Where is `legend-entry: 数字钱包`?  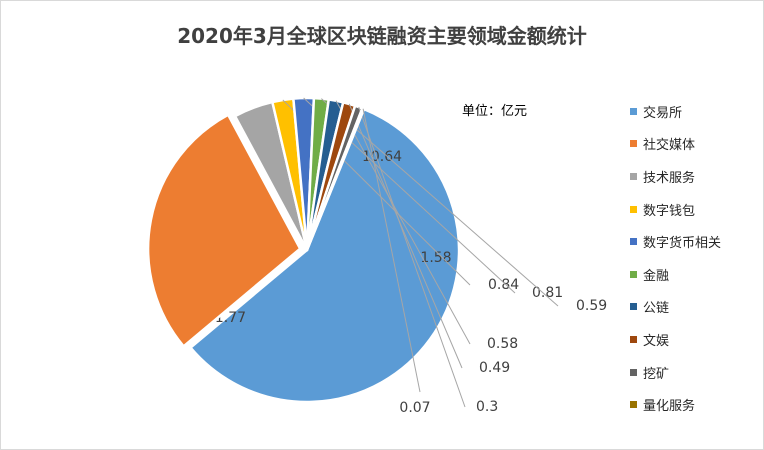
legend-entry: 数字钱包 is located at coordinates (675, 209).